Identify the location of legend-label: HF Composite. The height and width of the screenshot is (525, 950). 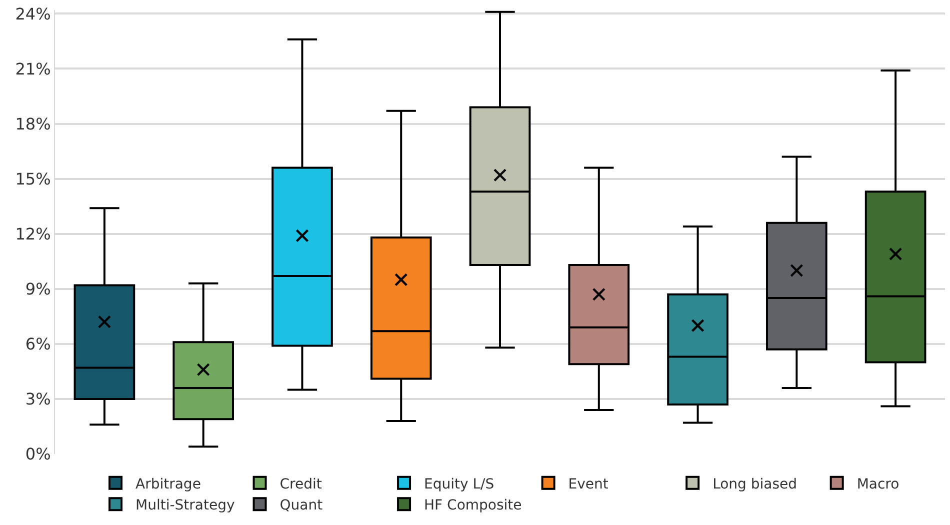
(473, 506).